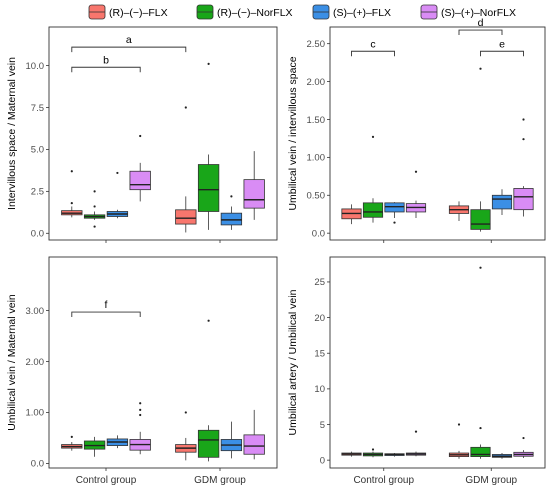  What do you see at coordinates (468, 12) in the screenshot?
I see `legend-item: (S)–(+)–NorFLX` at bounding box center [468, 12].